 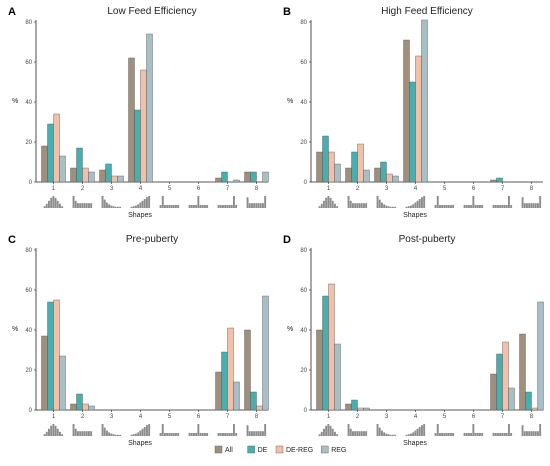 I want to click on legend-item-all: All, so click(x=223, y=449).